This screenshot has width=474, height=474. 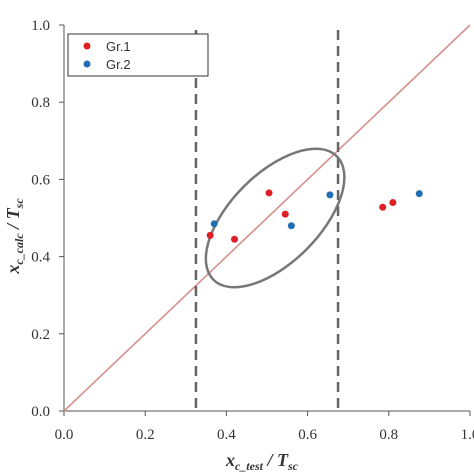 I want to click on x-tick-label: 0.0, so click(x=64, y=435).